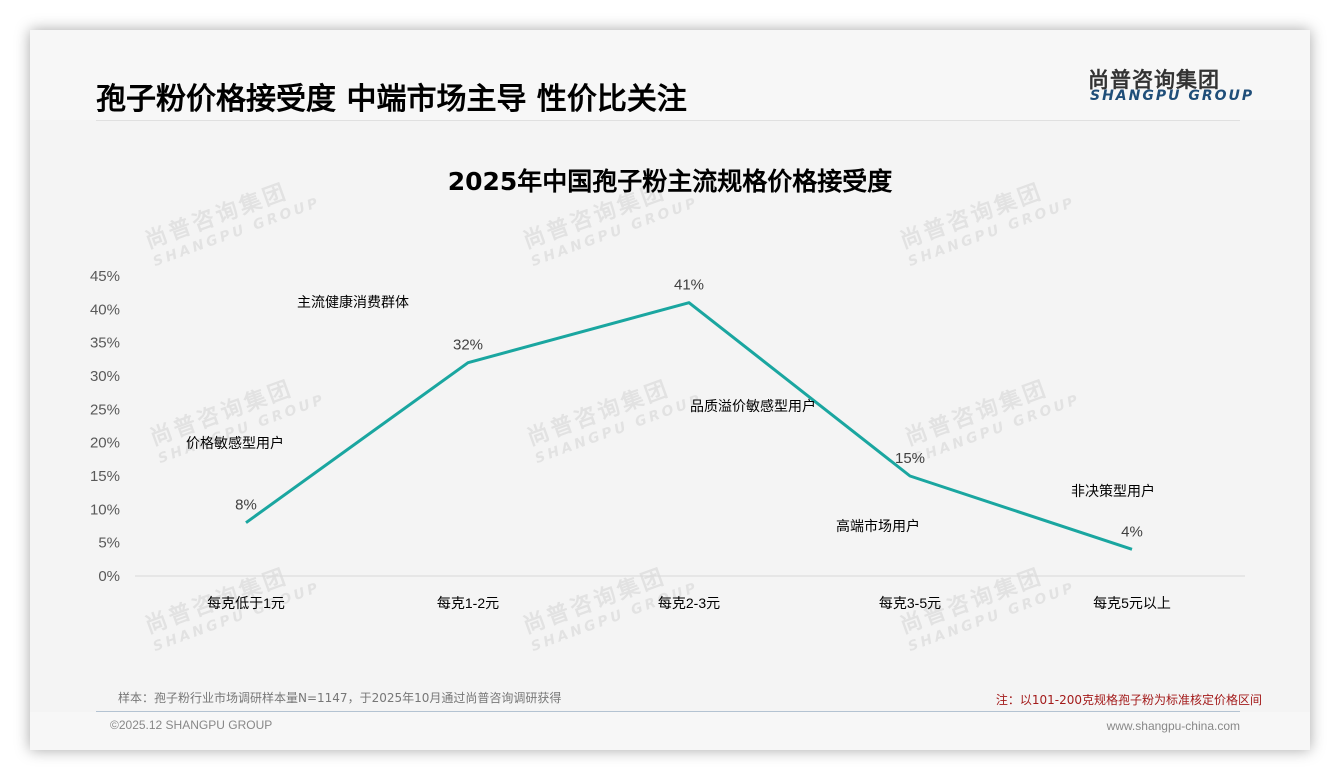 The width and height of the screenshot is (1340, 780). What do you see at coordinates (689, 285) in the screenshot?
I see `data-label: 41%` at bounding box center [689, 285].